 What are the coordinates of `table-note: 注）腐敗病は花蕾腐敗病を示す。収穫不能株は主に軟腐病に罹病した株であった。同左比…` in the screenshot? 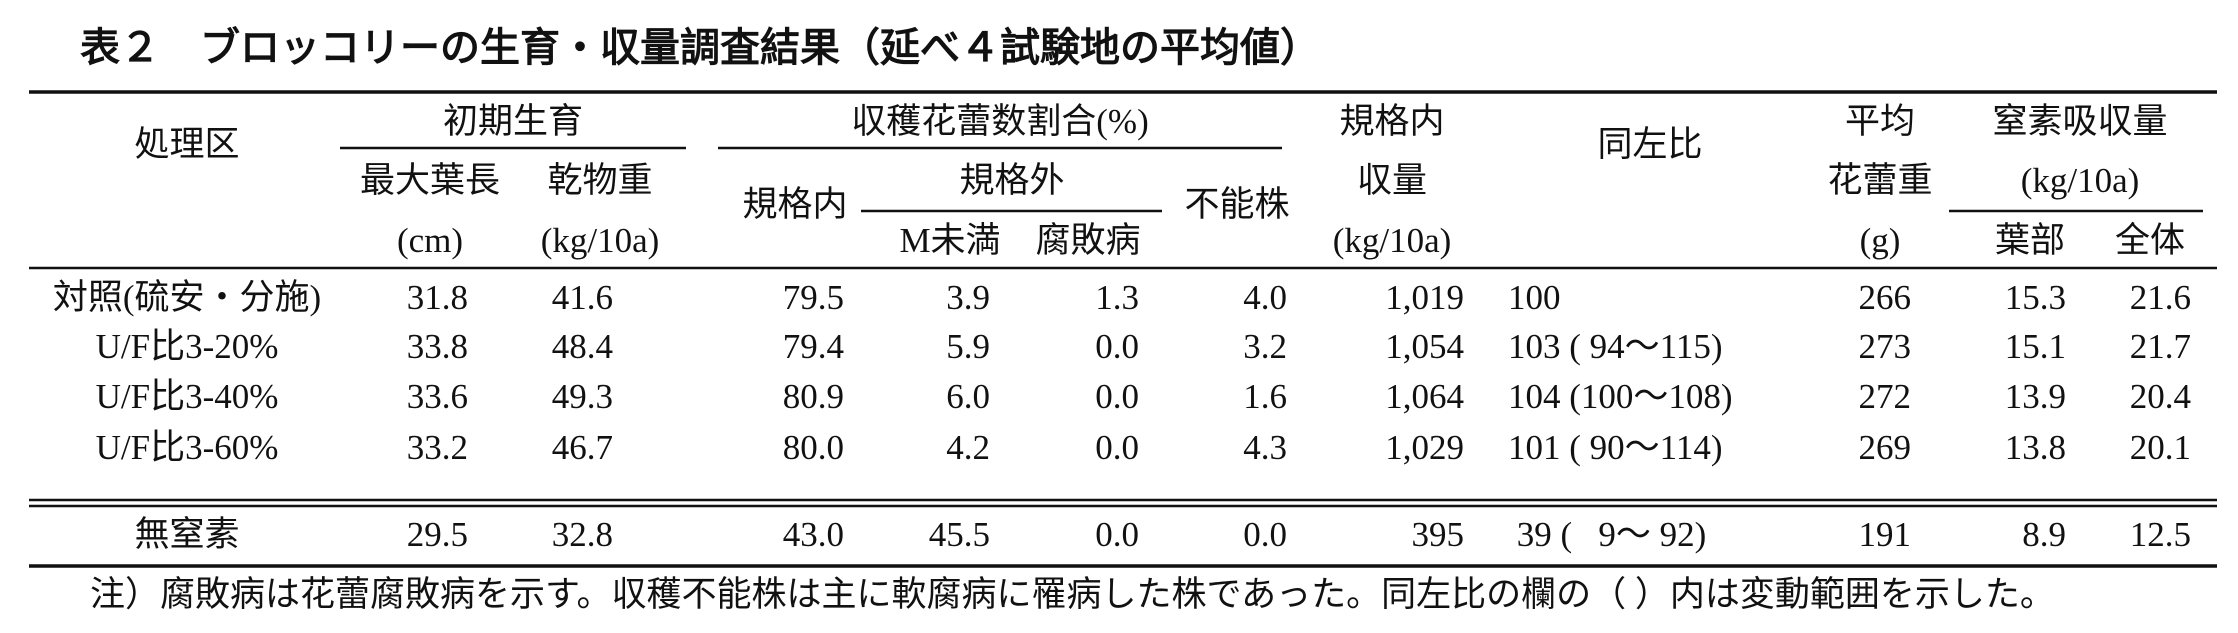 It's located at (1072, 594).